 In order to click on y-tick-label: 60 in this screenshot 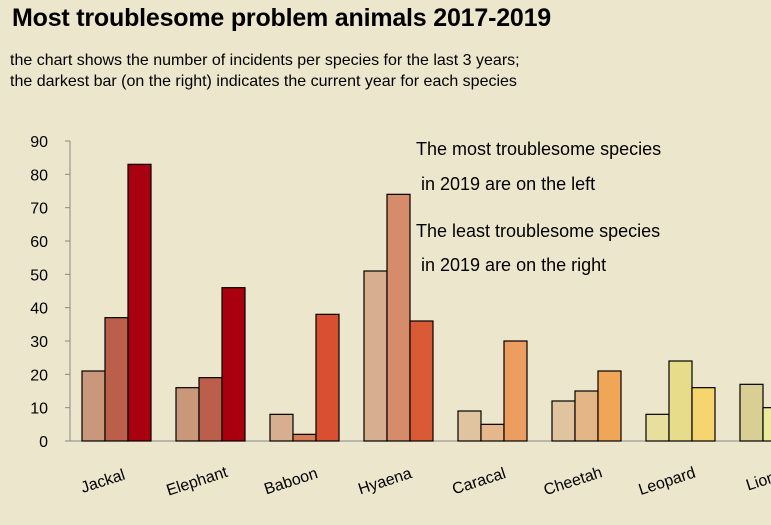, I will do `click(39, 242)`.